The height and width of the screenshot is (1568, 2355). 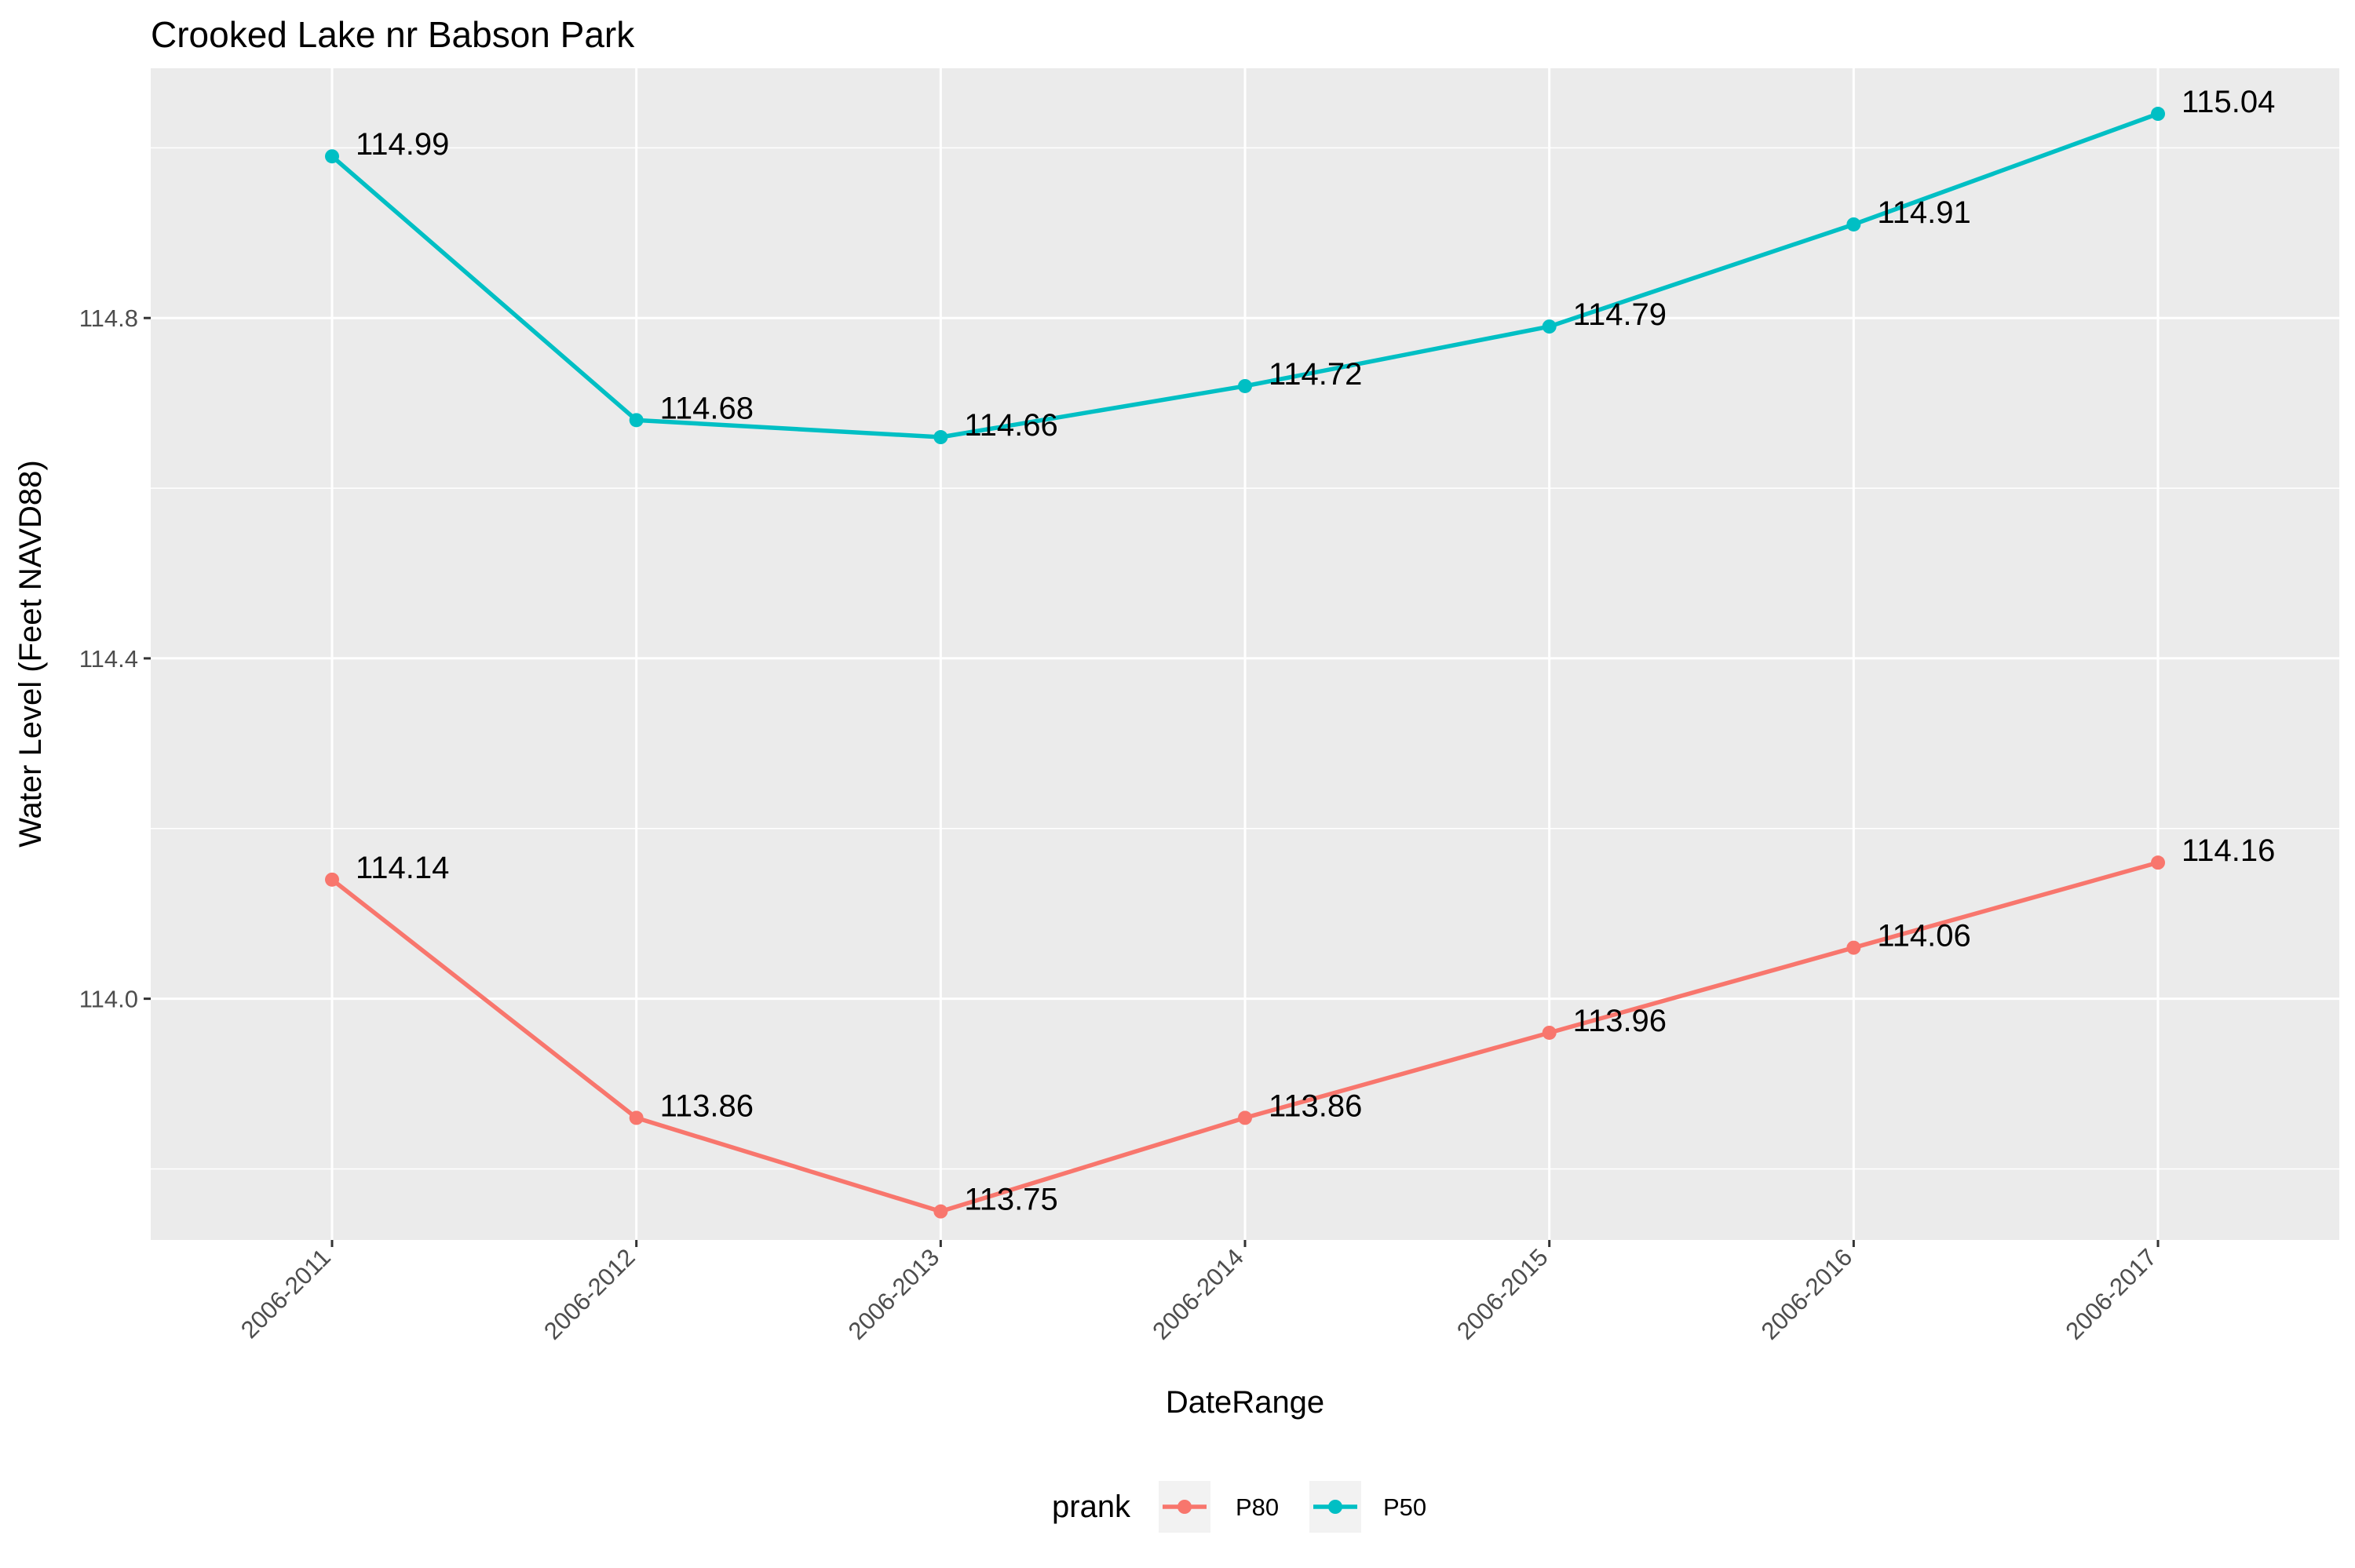 What do you see at coordinates (402, 868) in the screenshot?
I see `data-label-p80-0: 114.14` at bounding box center [402, 868].